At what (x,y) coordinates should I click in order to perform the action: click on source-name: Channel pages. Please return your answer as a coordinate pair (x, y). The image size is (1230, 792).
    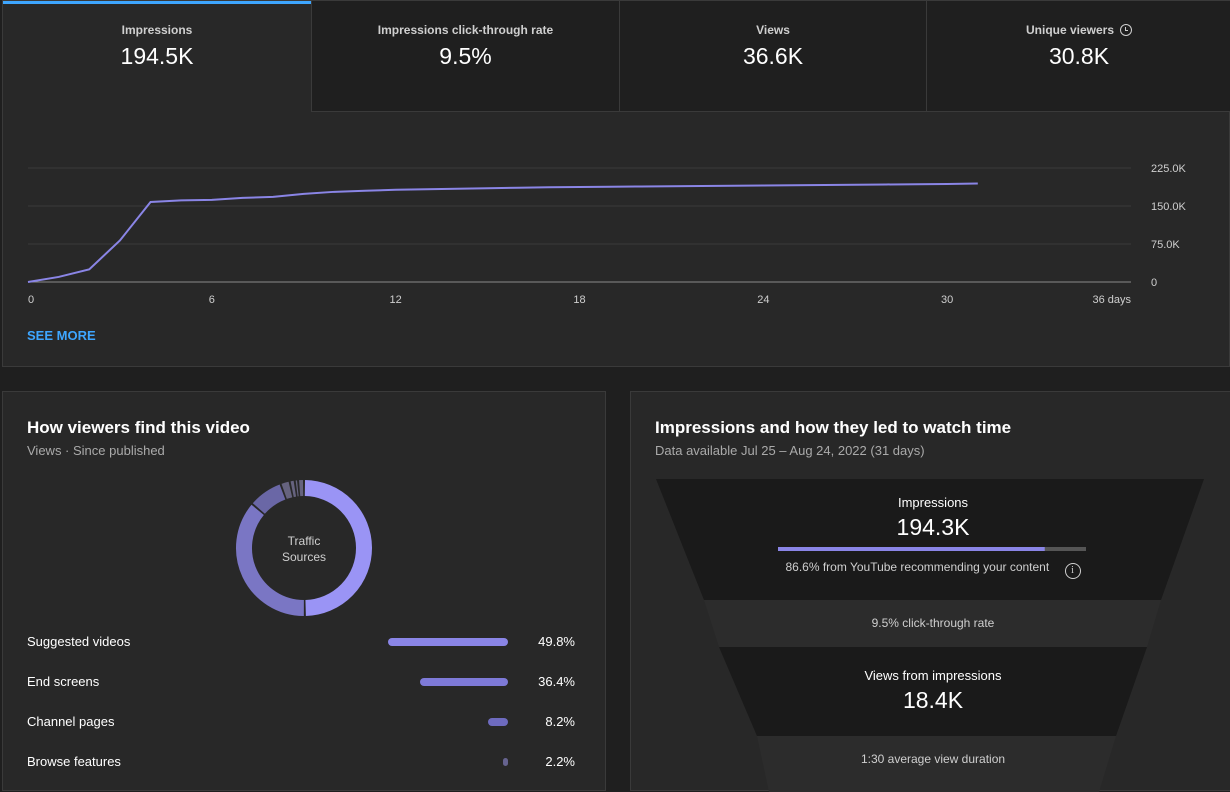
    Looking at the image, I should click on (70, 721).